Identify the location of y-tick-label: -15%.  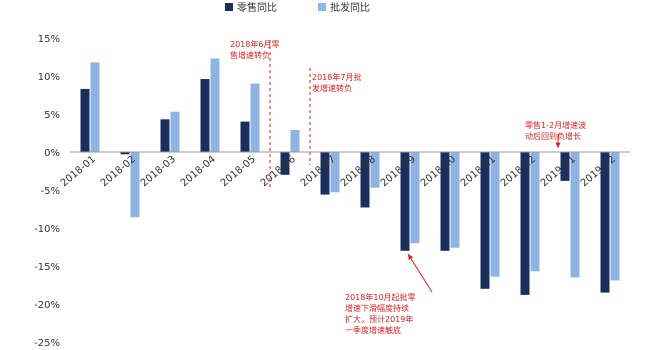
(47, 267).